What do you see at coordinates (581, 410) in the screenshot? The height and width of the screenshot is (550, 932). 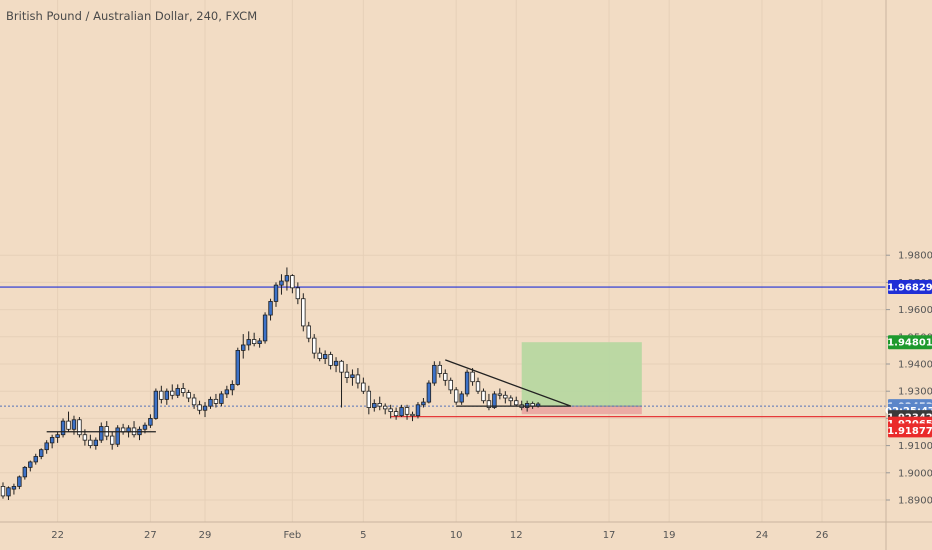 I see `stop-zone` at bounding box center [581, 410].